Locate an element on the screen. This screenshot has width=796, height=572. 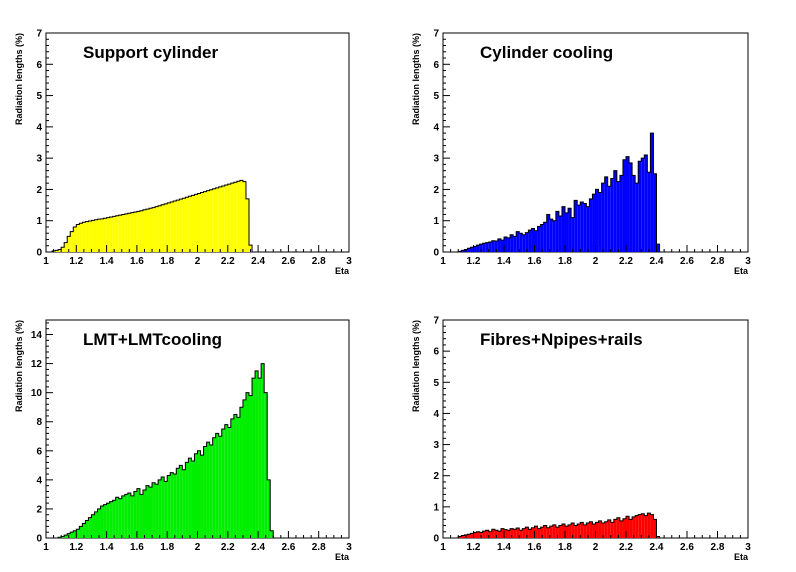
x-tick-label: 1.4 is located at coordinates (107, 547).